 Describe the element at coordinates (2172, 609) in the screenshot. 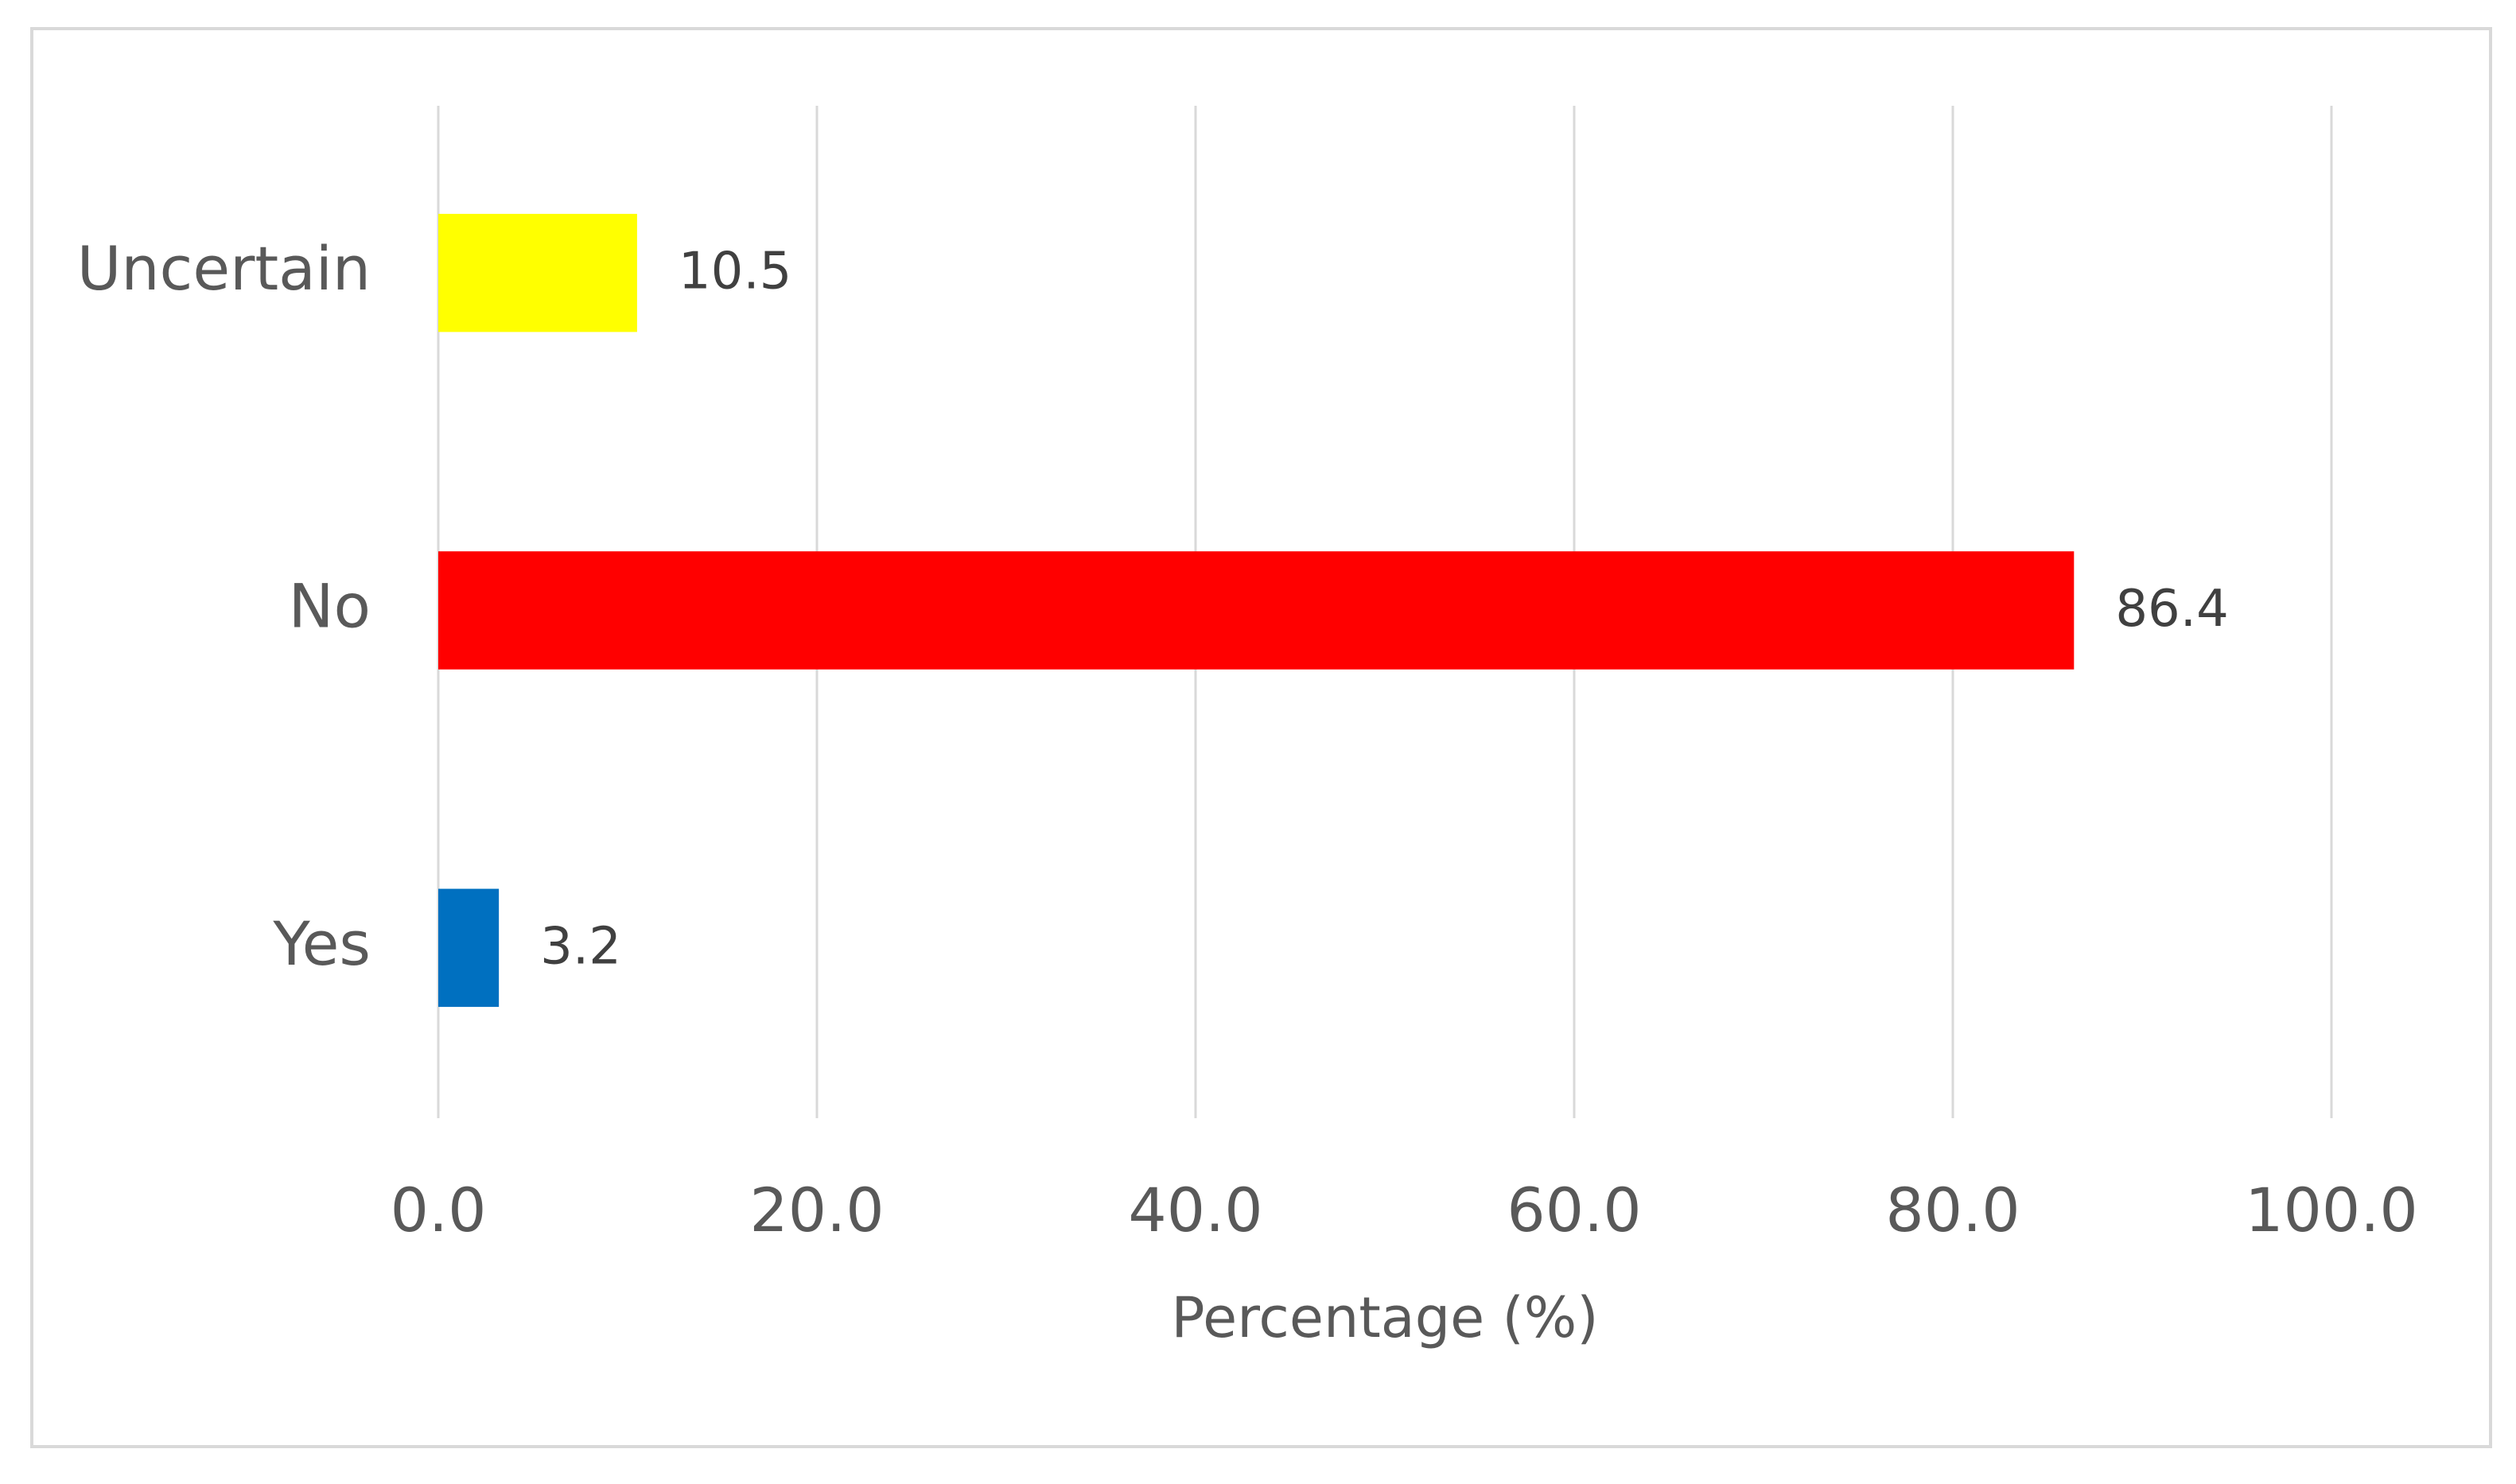

I see `data-label: 86.4` at that location.